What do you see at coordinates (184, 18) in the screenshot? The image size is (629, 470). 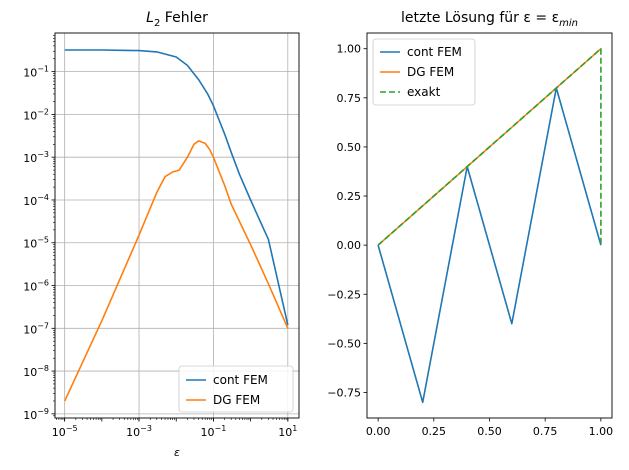 I see `title-rest: Fehler` at bounding box center [184, 18].